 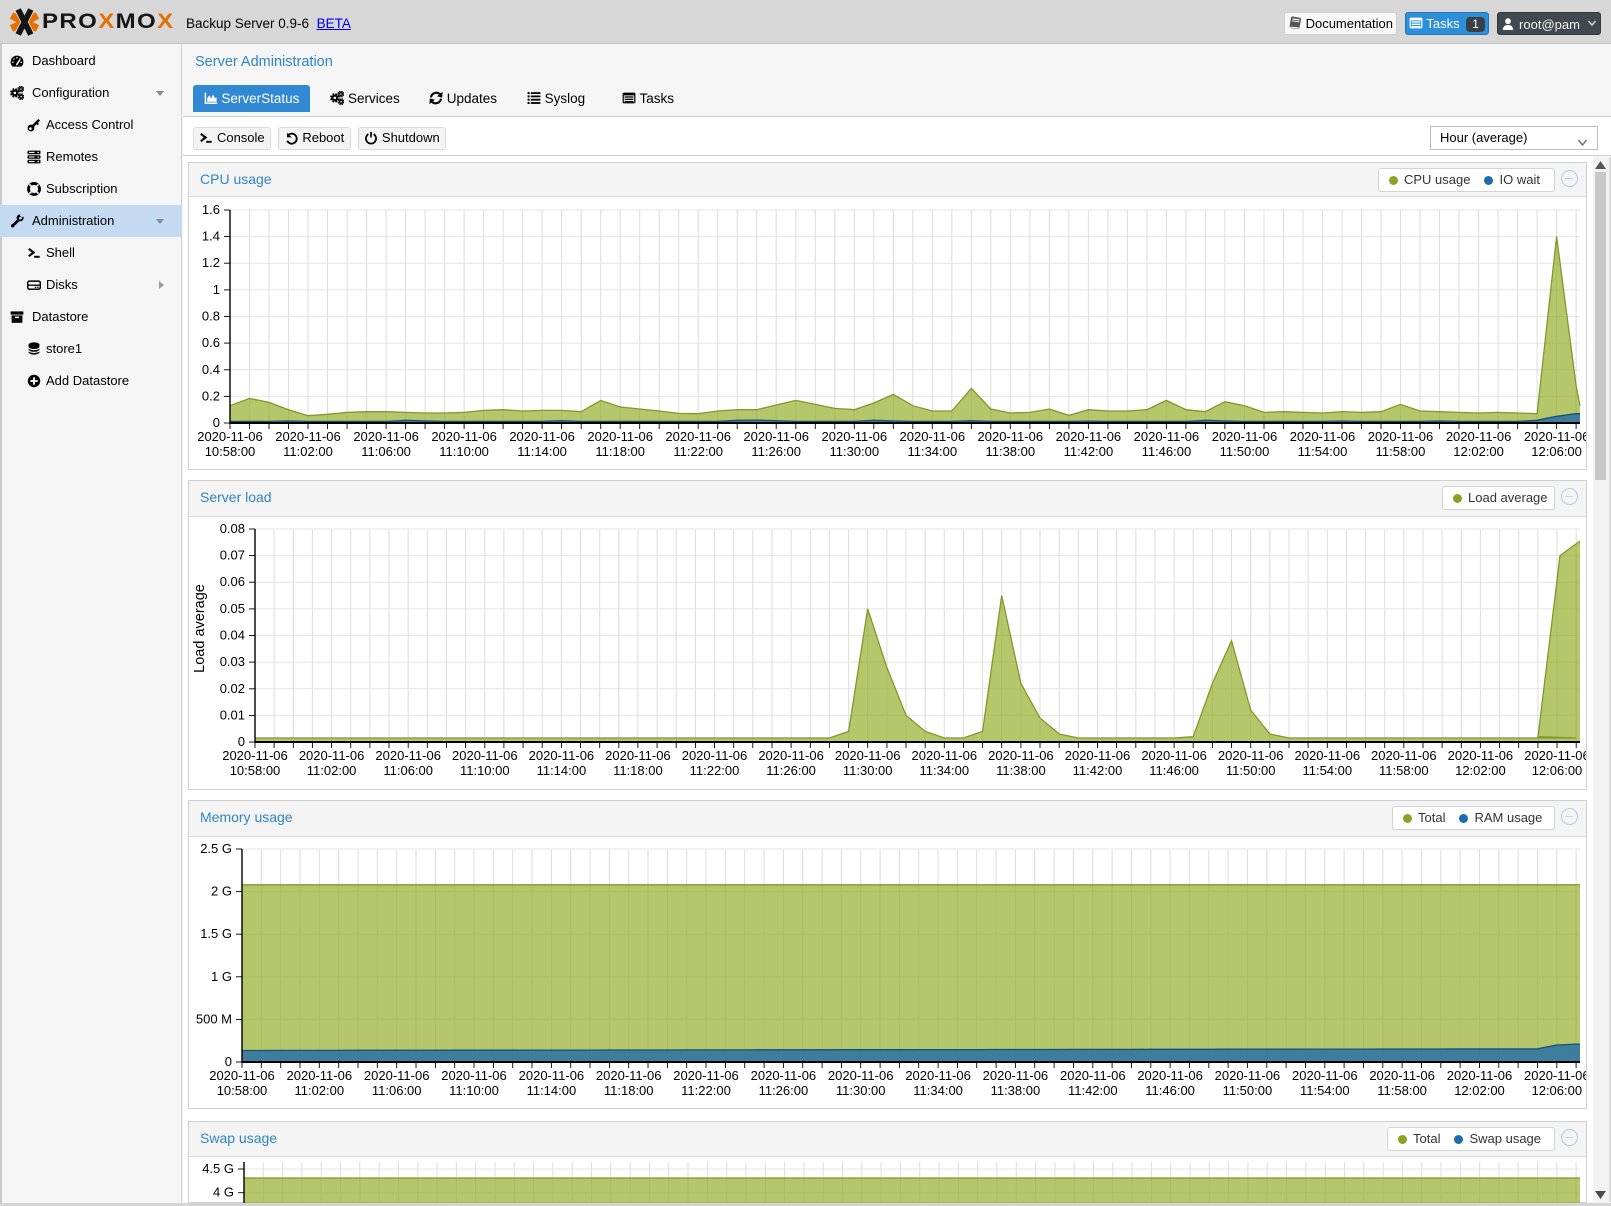 What do you see at coordinates (706, 1090) in the screenshot?
I see `svg-text: 11:22:00` at bounding box center [706, 1090].